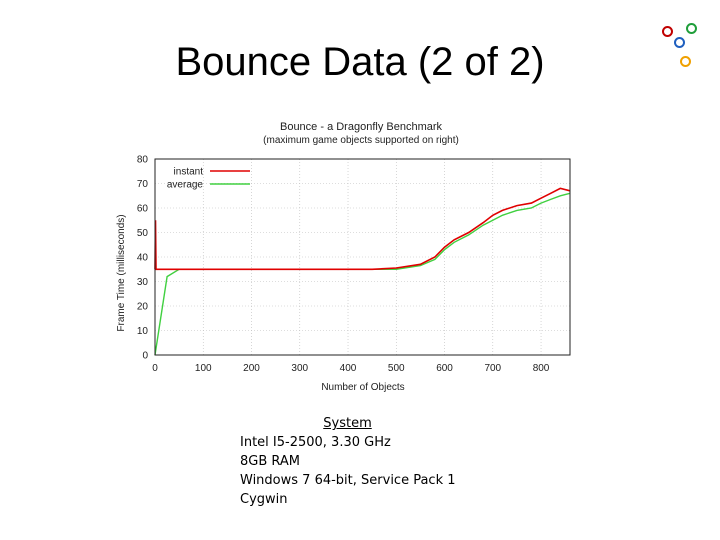 This screenshot has width=720, height=540. What do you see at coordinates (299, 368) in the screenshot?
I see `x-tick-label: 300` at bounding box center [299, 368].